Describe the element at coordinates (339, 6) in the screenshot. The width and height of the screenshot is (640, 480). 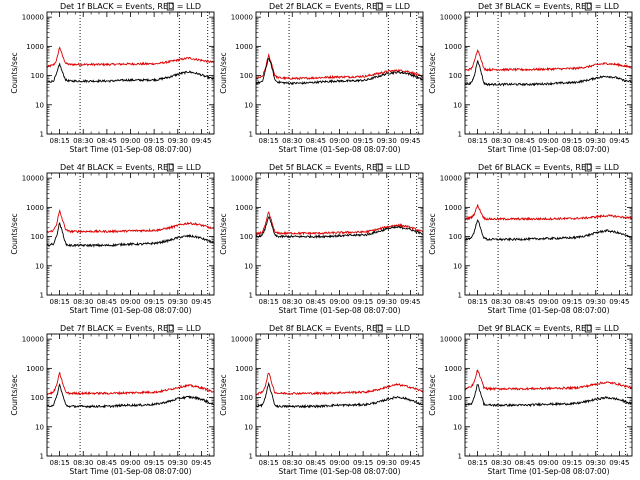
I see `panel-title: Det 2f BLACK = Events, RED = LLD` at that location.